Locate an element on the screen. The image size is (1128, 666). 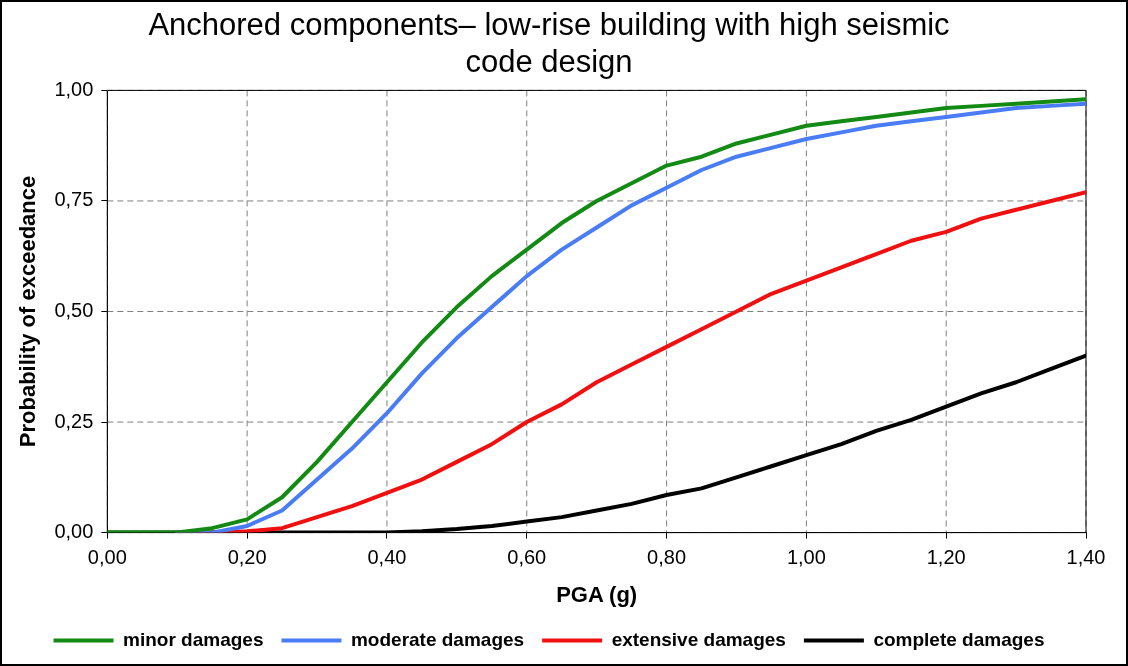
x-tick-label: 0,00 is located at coordinates (107, 557).